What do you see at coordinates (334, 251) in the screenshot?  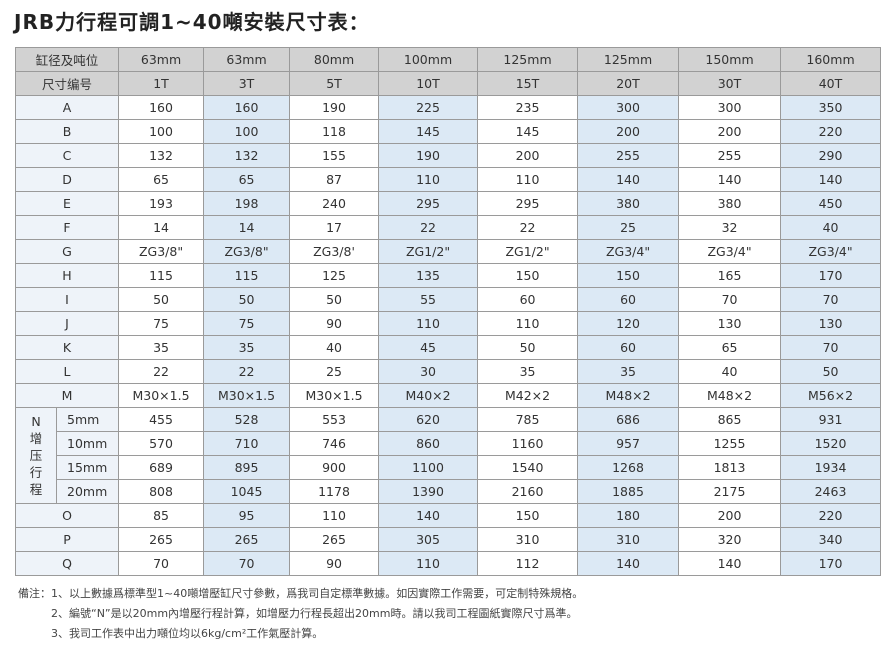 I see `cell: ZG3/8'` at bounding box center [334, 251].